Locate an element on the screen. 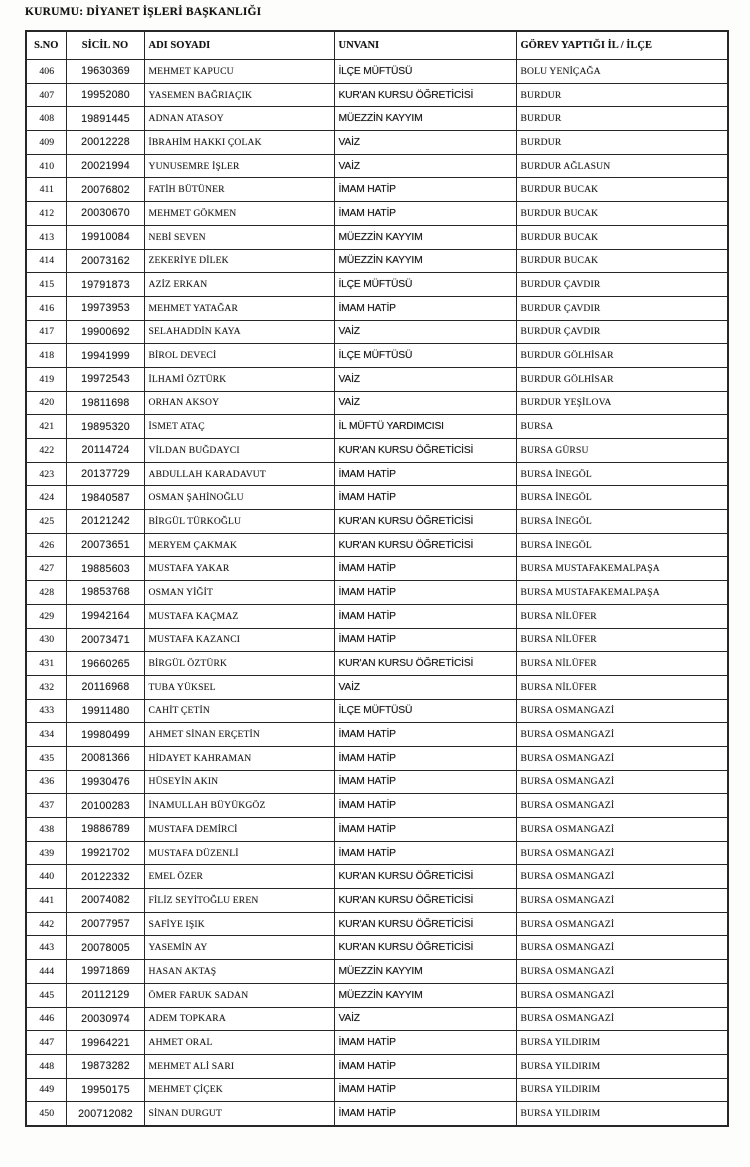 This screenshot has width=750, height=1167. cell-sicil-no: 20121242 is located at coordinates (105, 521).